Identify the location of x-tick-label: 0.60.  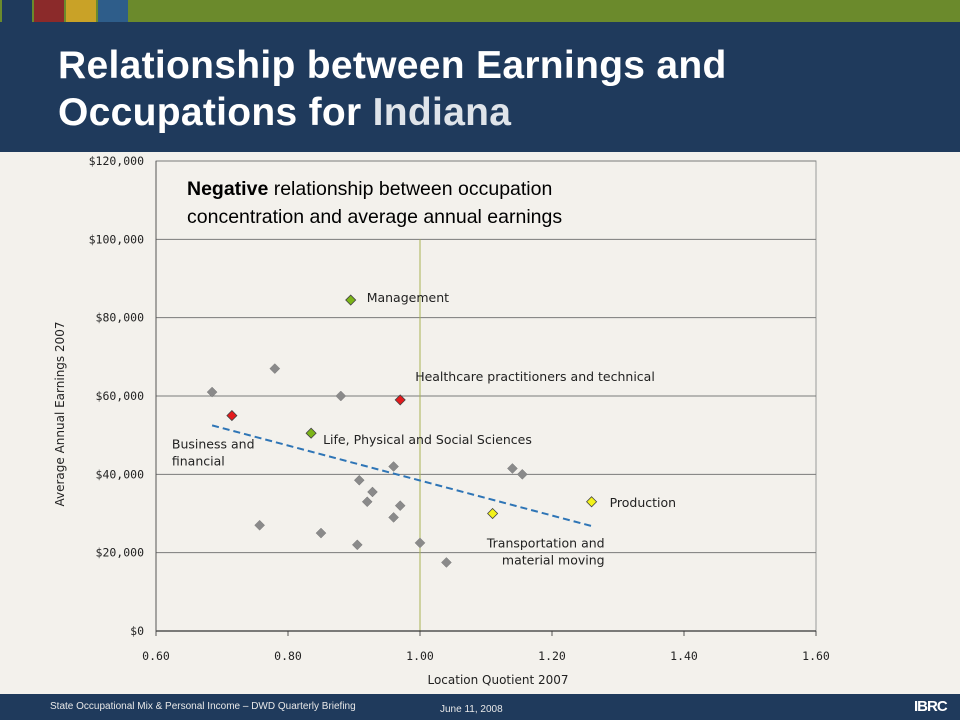
(156, 656).